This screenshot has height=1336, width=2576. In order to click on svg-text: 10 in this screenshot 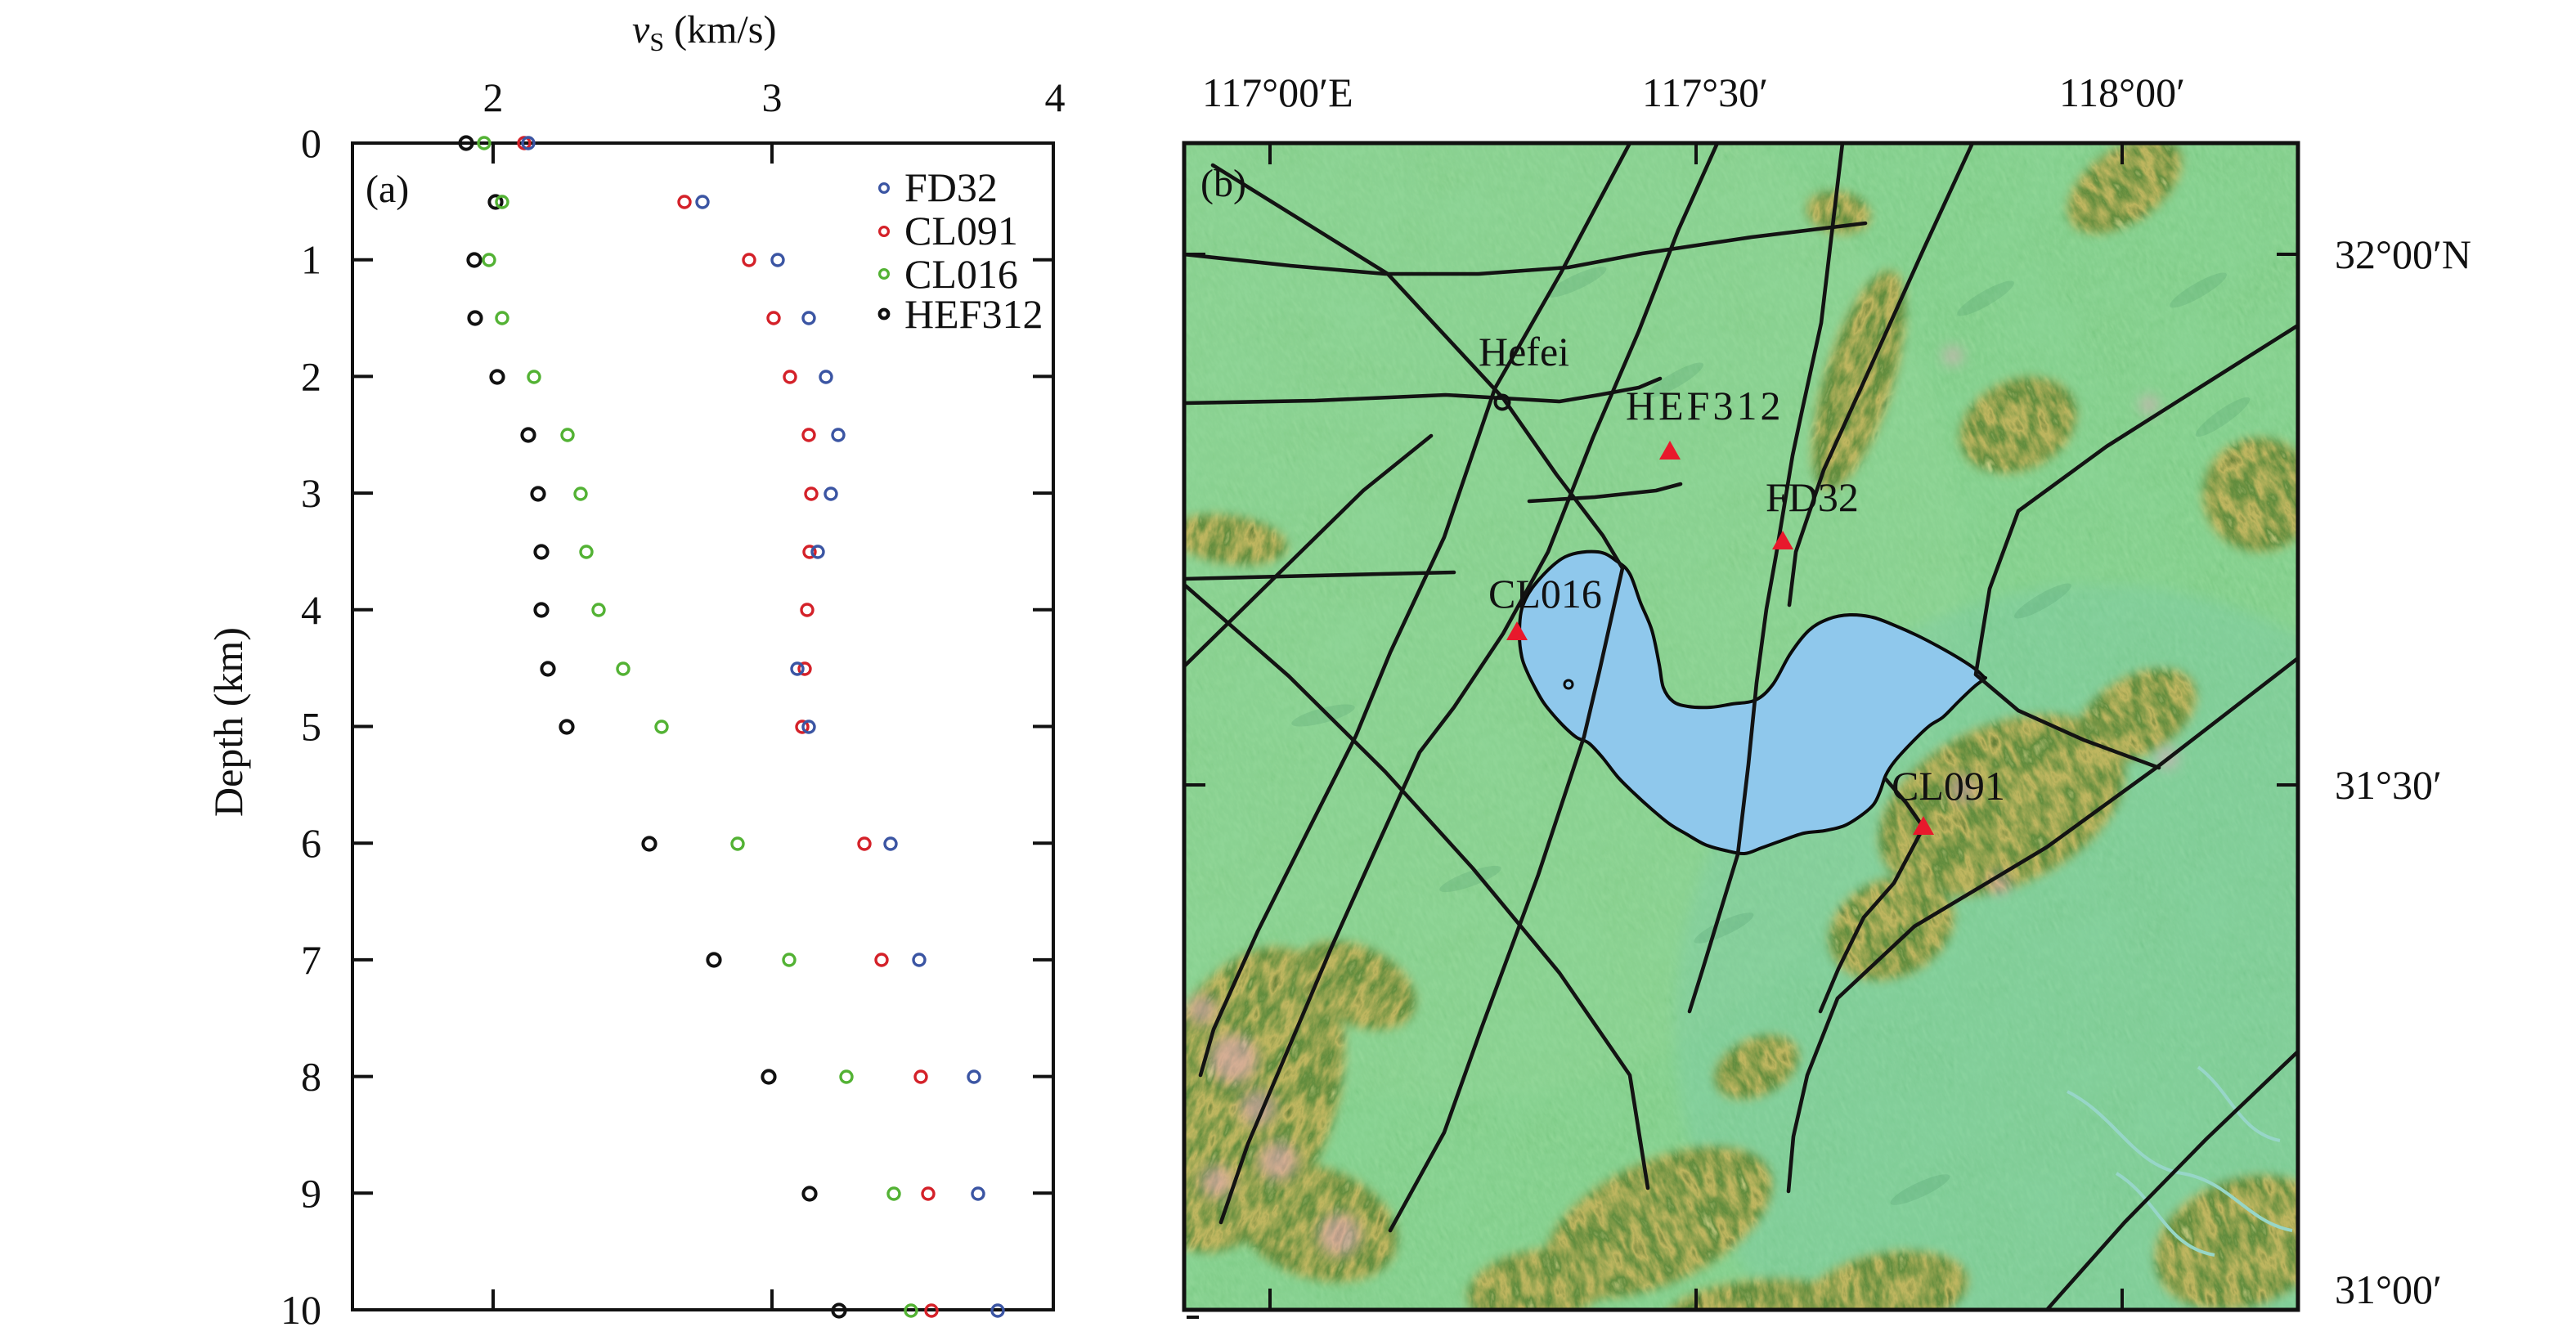, I will do `click(300, 1310)`.